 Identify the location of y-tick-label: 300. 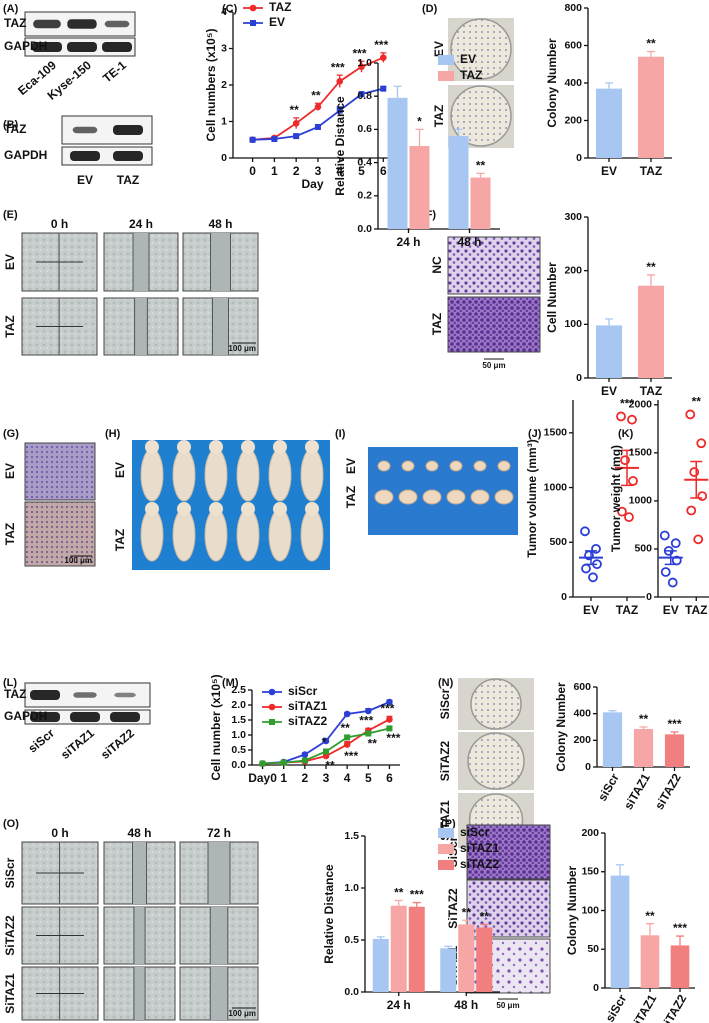
(573, 217).